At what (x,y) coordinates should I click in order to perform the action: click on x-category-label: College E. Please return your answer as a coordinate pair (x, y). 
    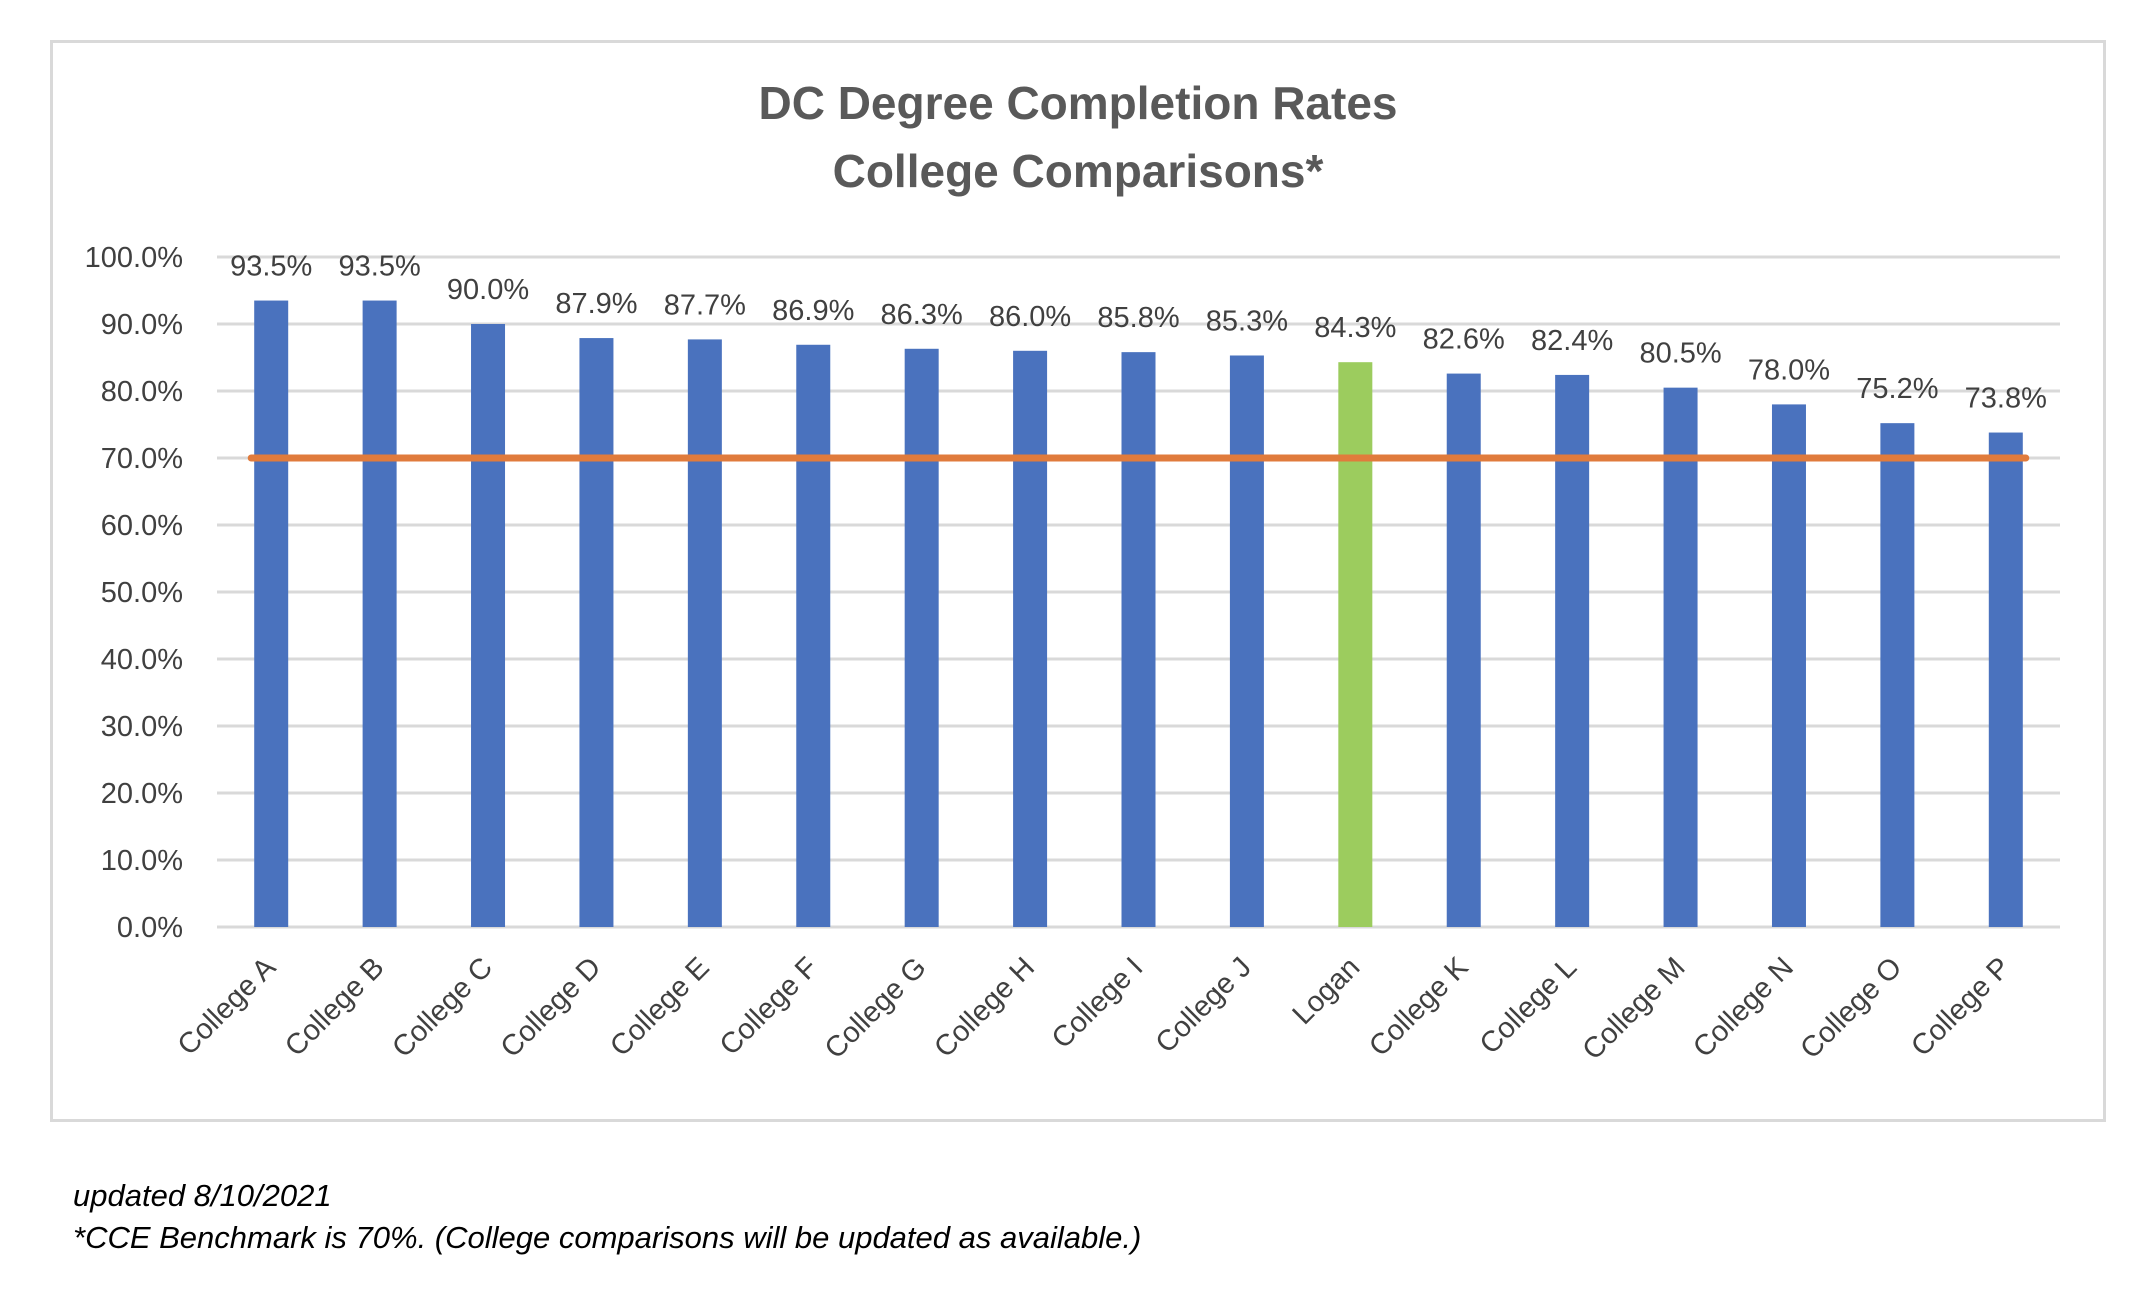
    Looking at the image, I should click on (660, 1007).